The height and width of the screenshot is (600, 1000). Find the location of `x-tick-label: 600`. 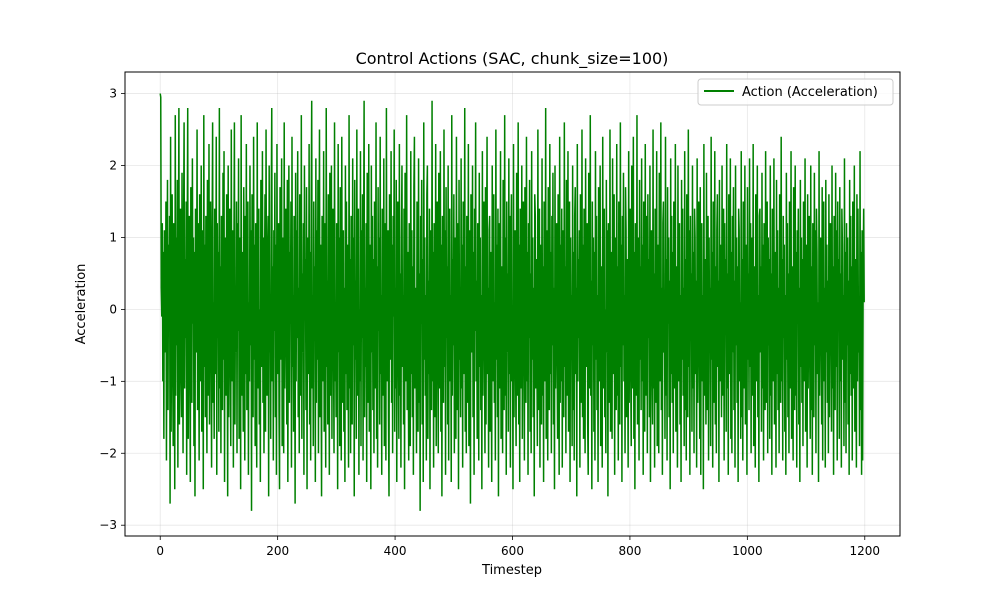

x-tick-label: 600 is located at coordinates (512, 551).